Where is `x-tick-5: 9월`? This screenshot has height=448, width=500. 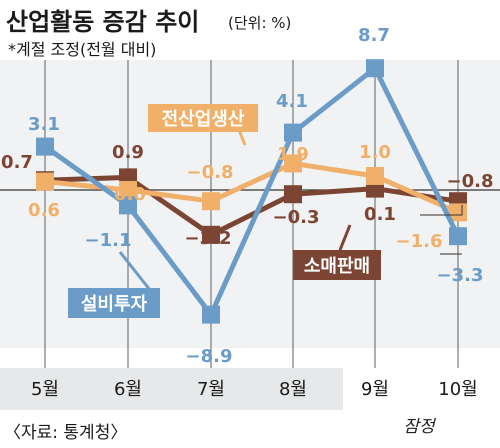
x-tick-5: 9월 is located at coordinates (375, 389).